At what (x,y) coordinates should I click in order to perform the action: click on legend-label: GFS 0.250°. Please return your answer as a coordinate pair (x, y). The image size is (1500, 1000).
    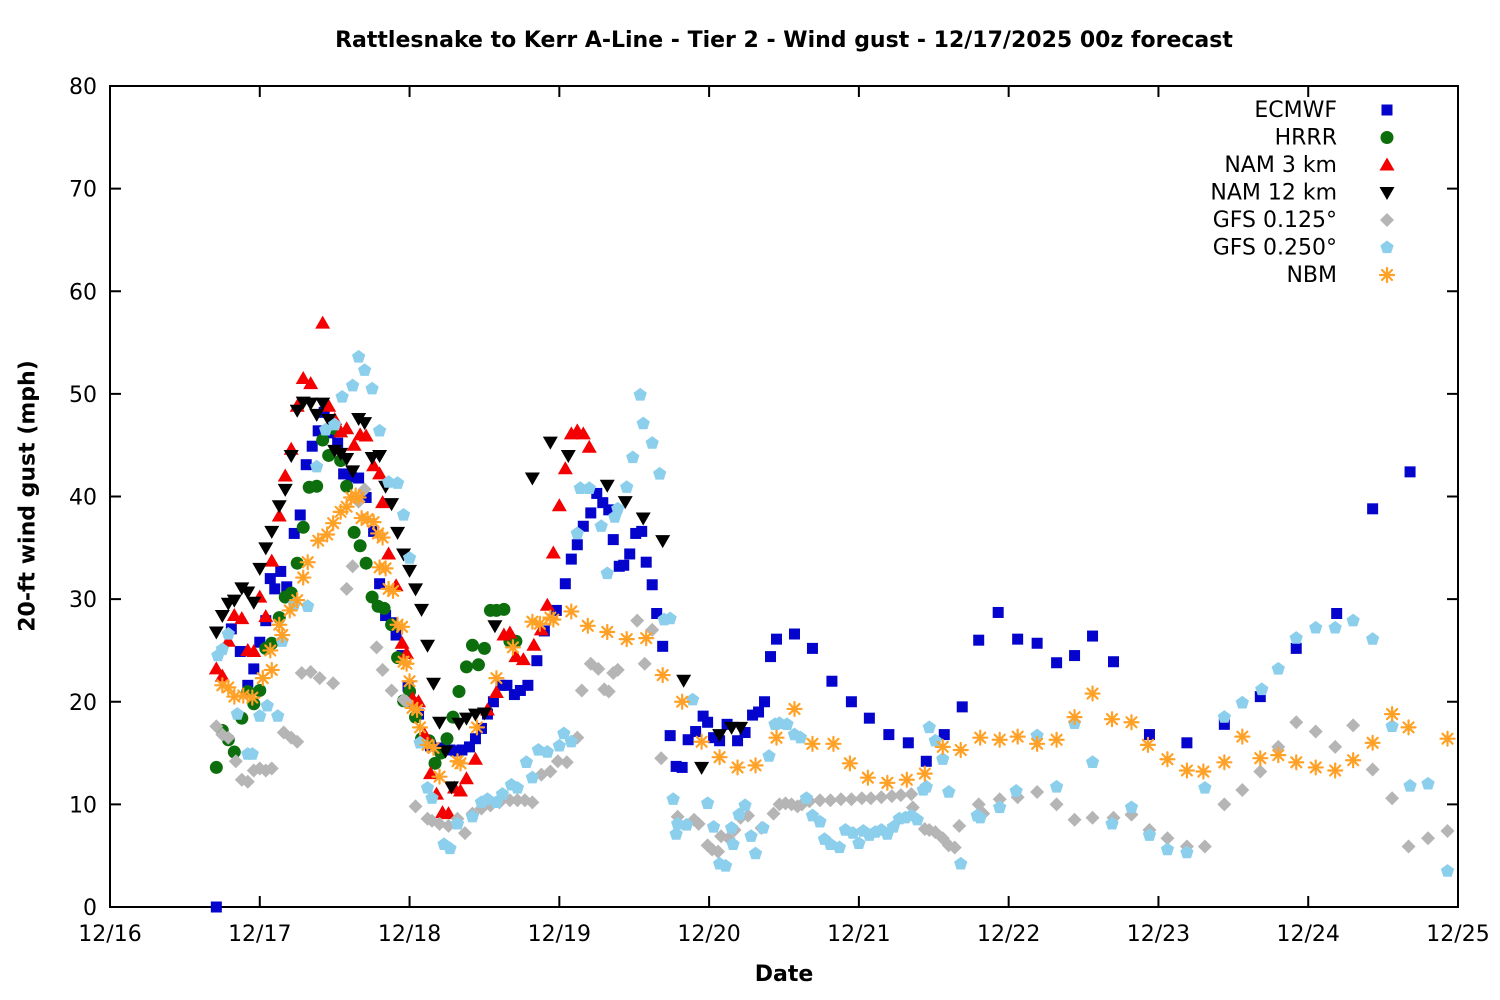
    Looking at the image, I should click on (1275, 248).